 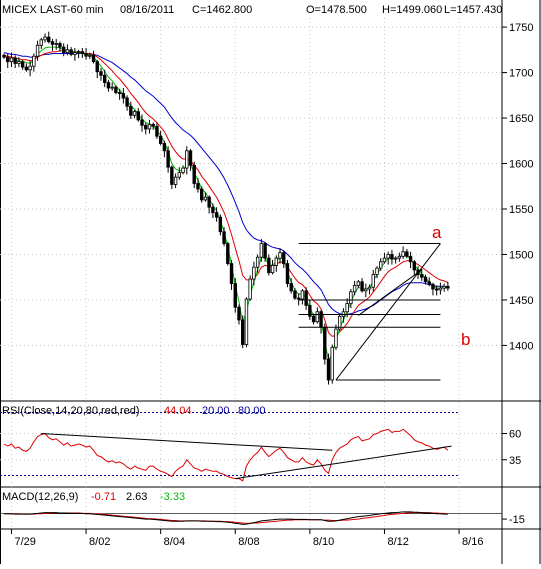 I want to click on x-tick-label: 8/16, so click(x=472, y=542).